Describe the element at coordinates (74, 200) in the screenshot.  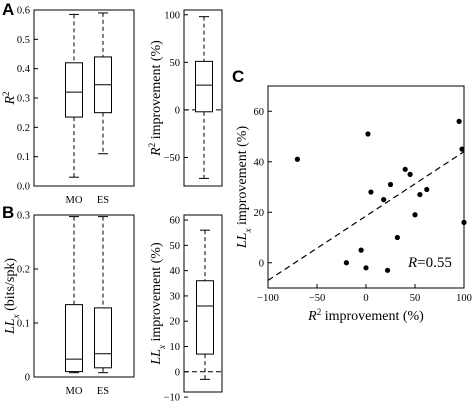
I see `A-left-xtick-label: MO` at that location.